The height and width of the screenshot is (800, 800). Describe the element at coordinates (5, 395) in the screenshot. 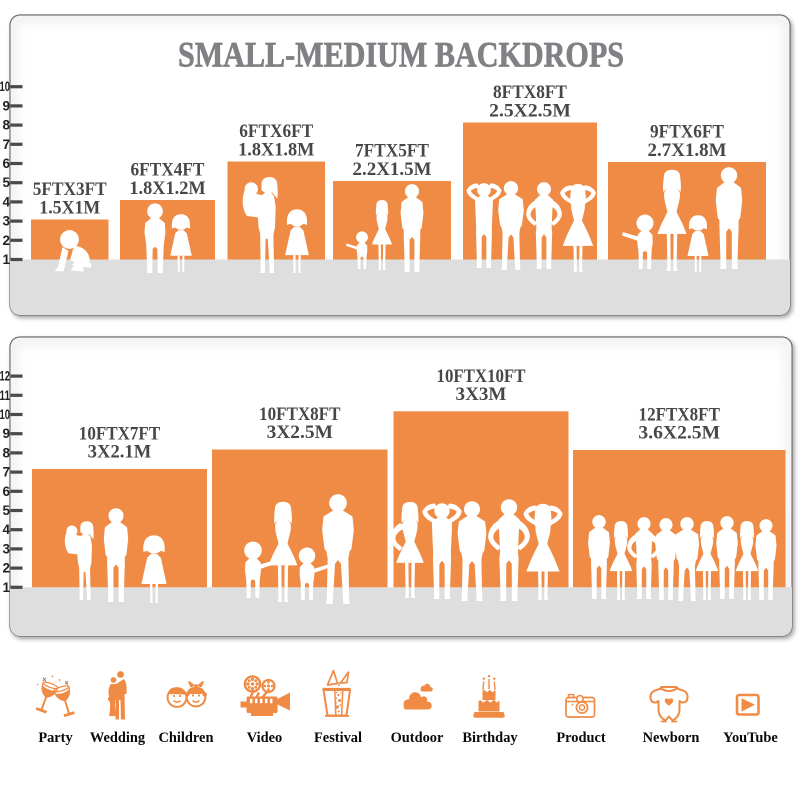

I see `svg-text: 11` at that location.